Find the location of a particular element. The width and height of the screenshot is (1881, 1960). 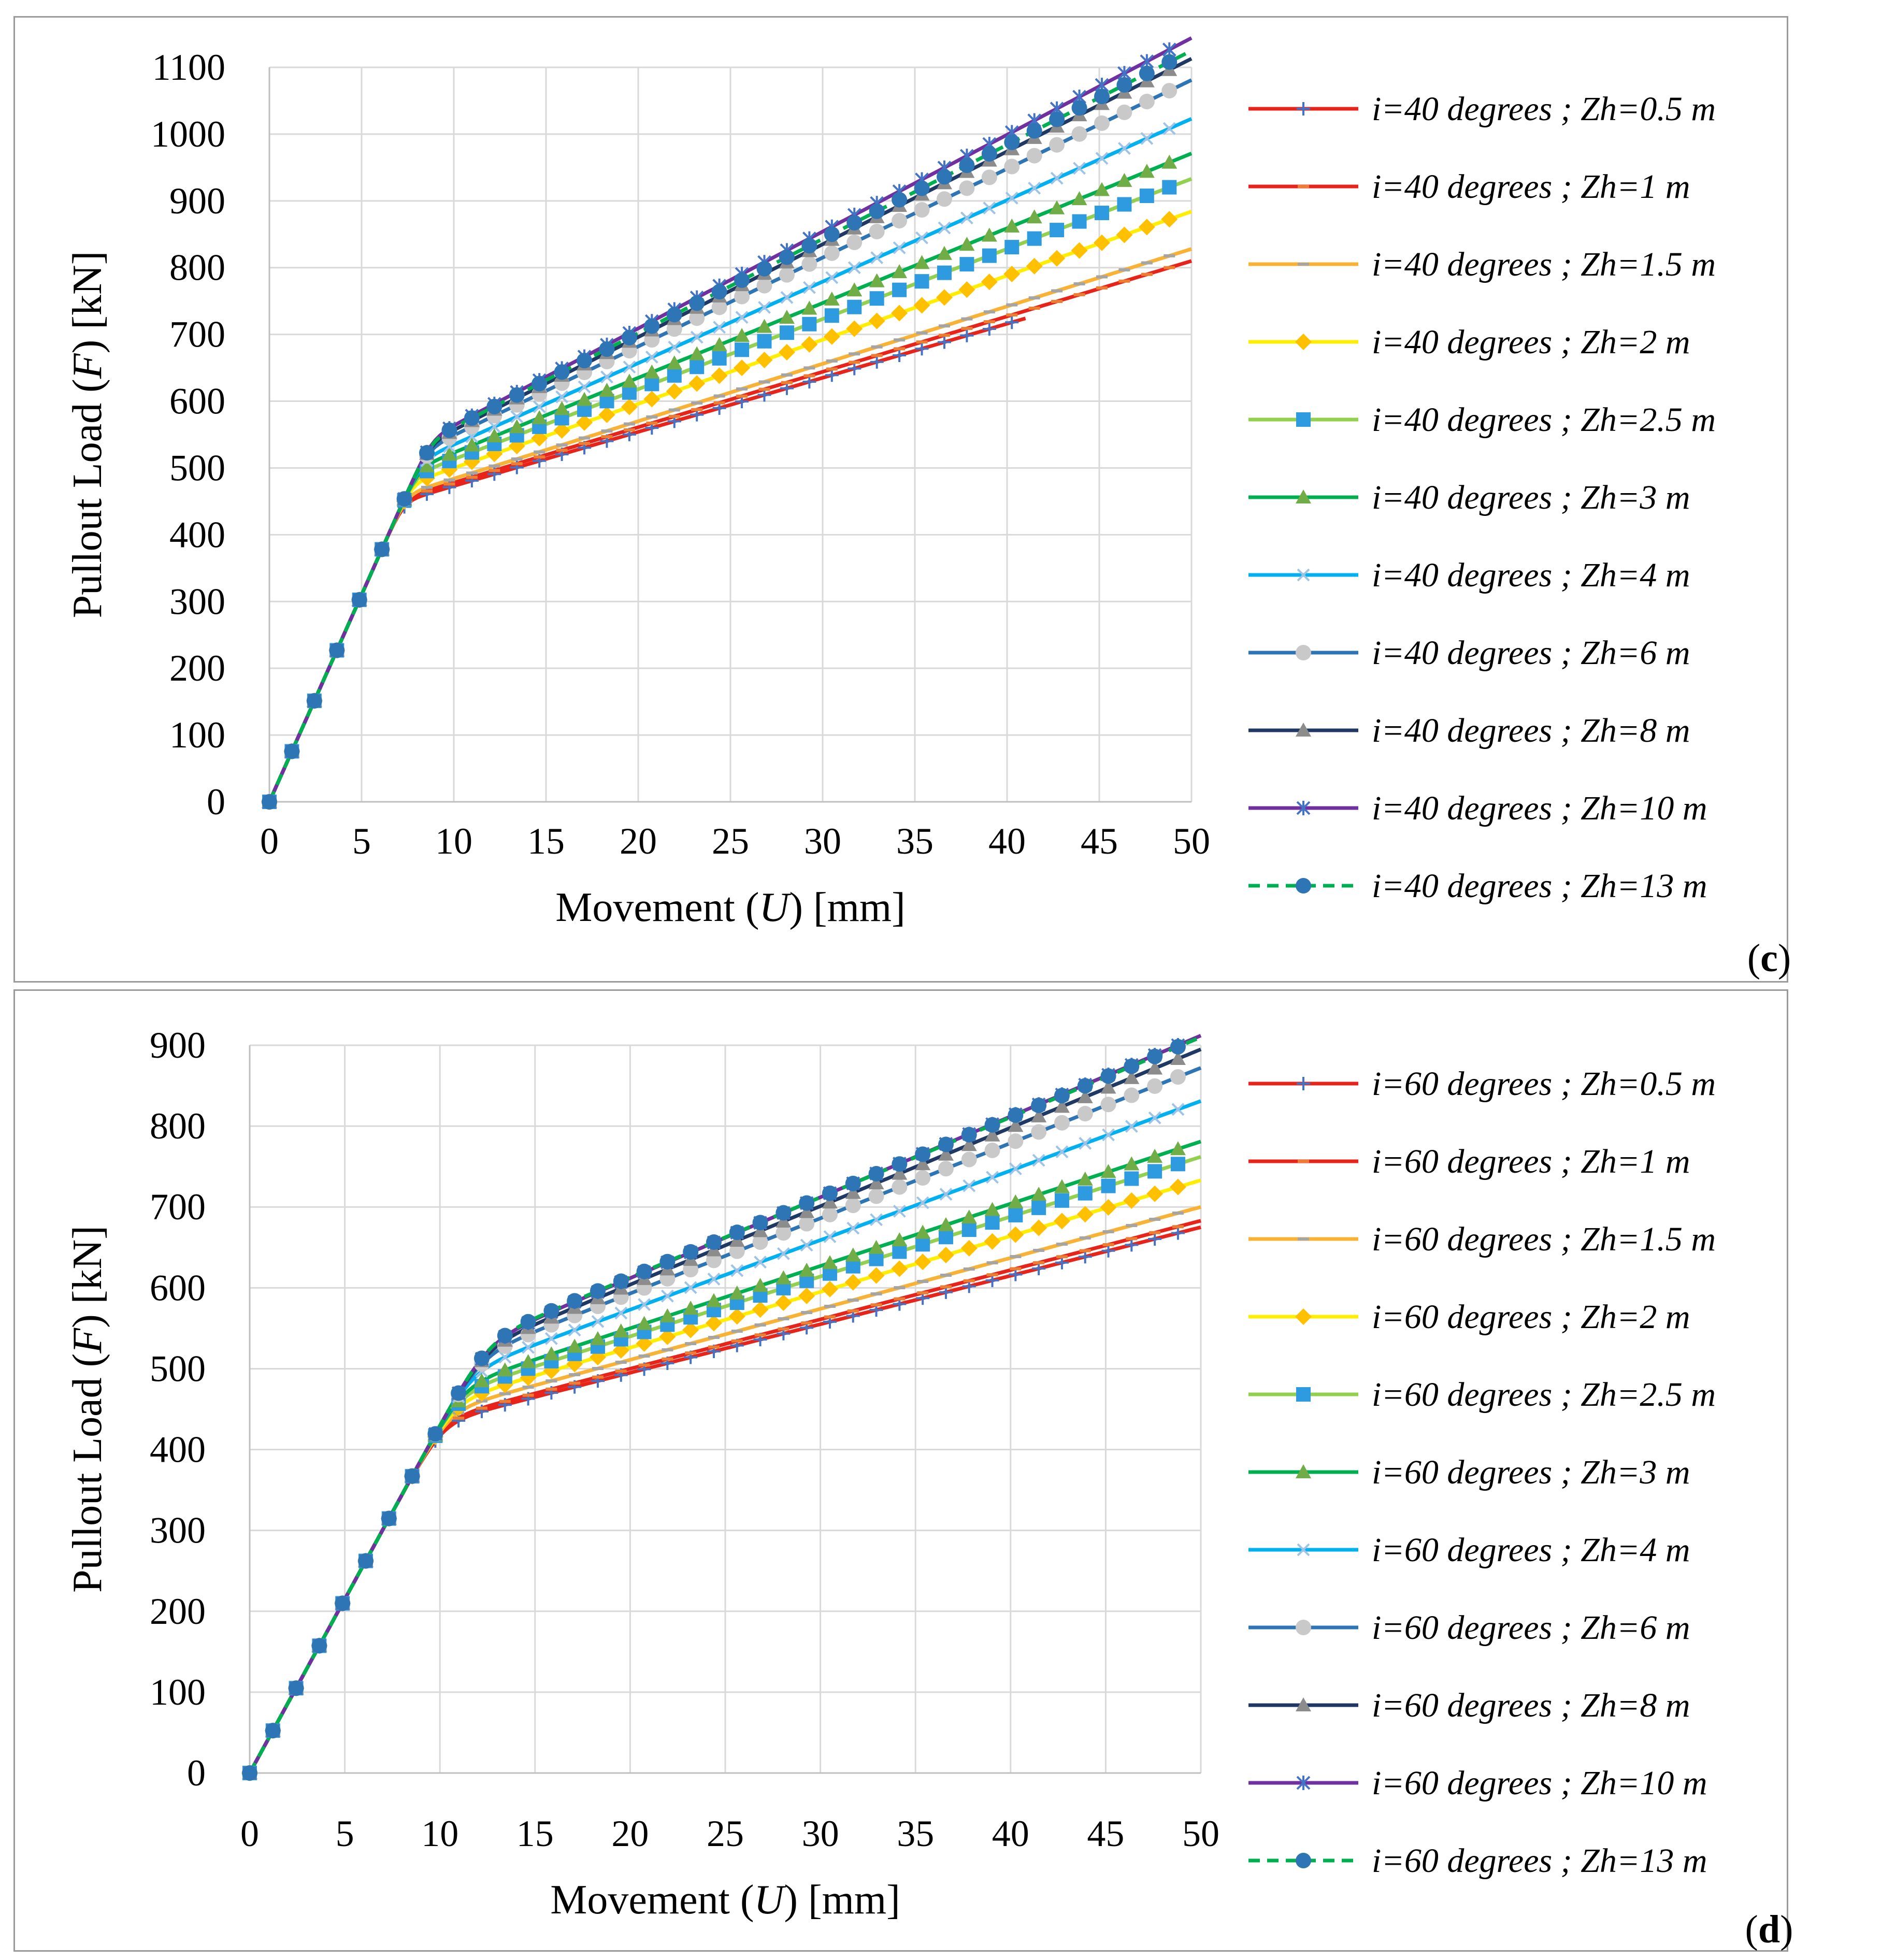

legend-label: i=60 degrees ; Zh=8 m is located at coordinates (1531, 1705).